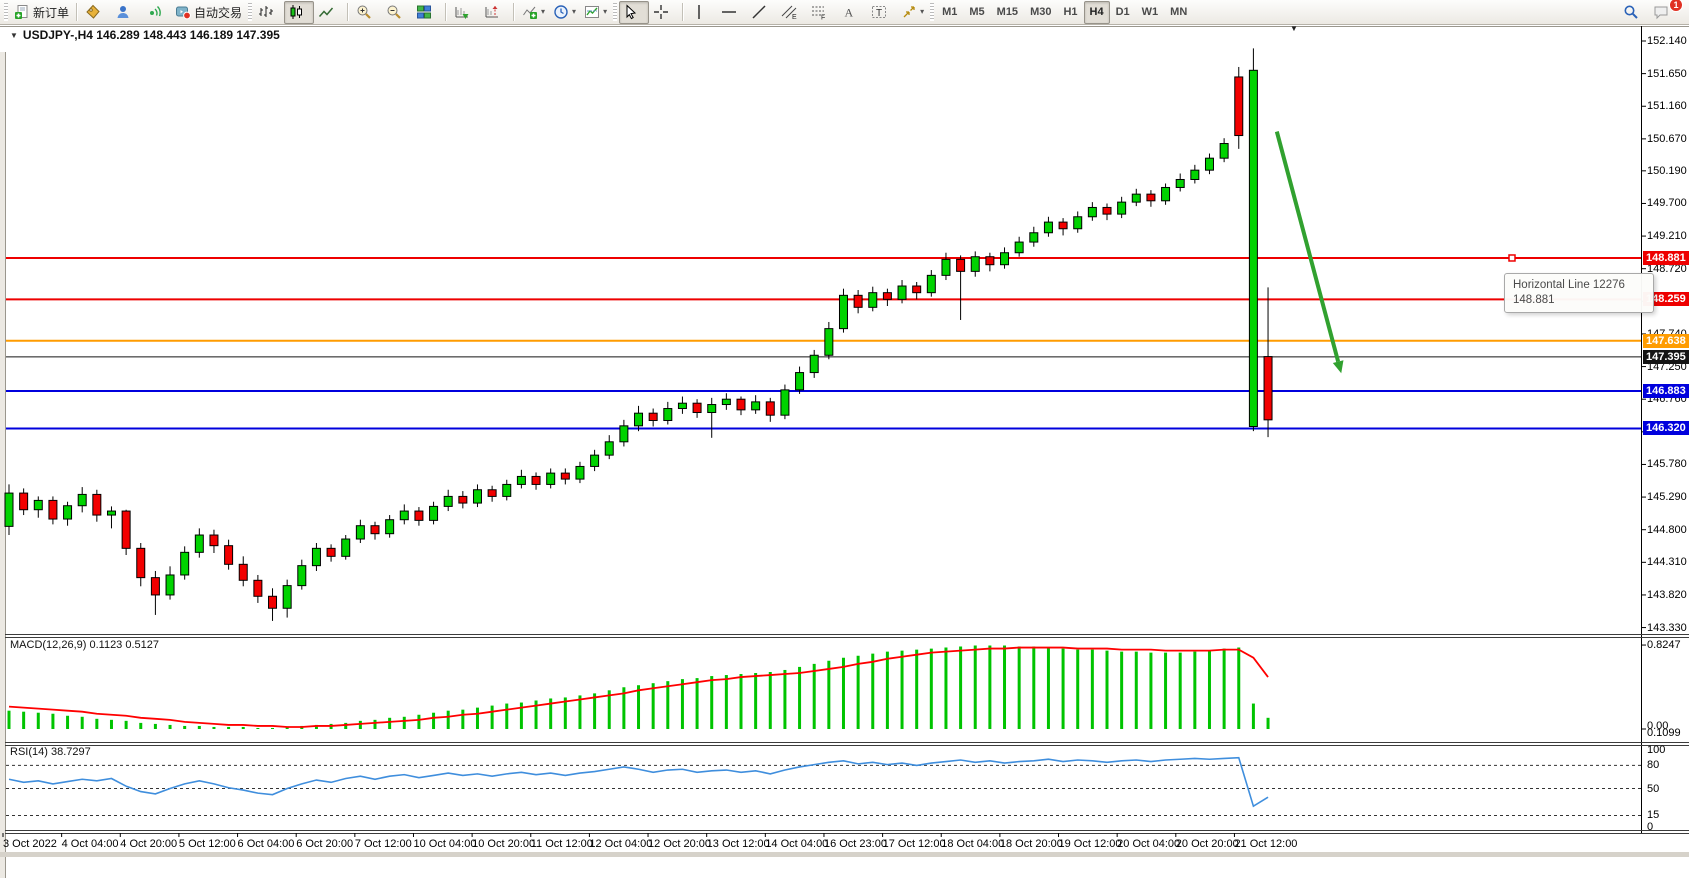 Image resolution: width=1689 pixels, height=878 pixels. Describe the element at coordinates (364, 12) in the screenshot. I see `zoom-in-icon` at that location.